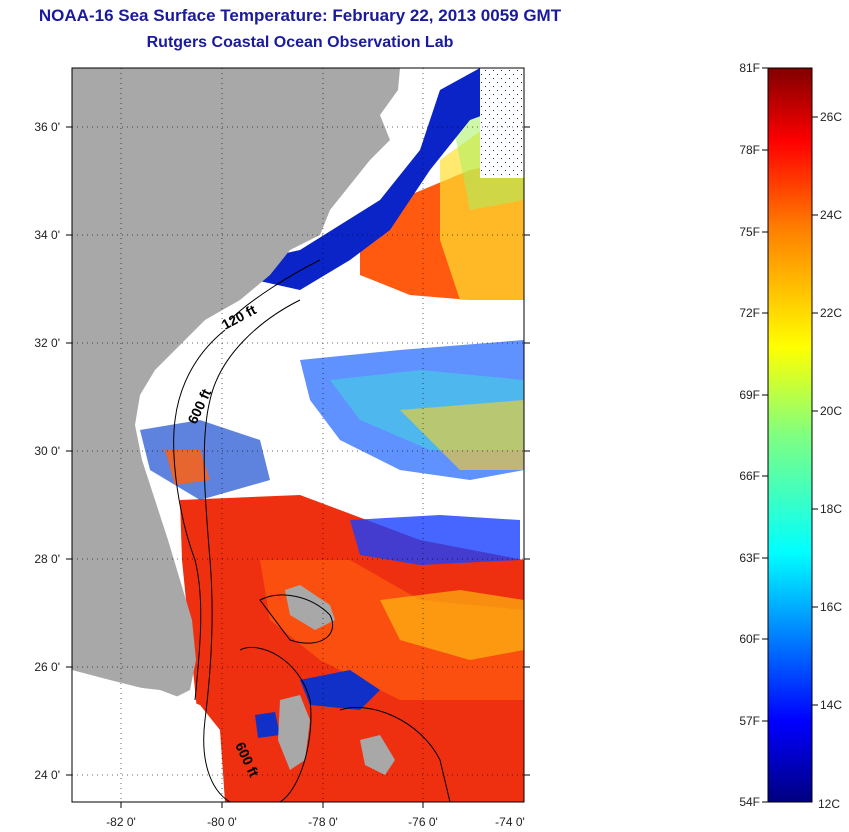  I want to click on lat-label: 30 0', so click(47, 451).